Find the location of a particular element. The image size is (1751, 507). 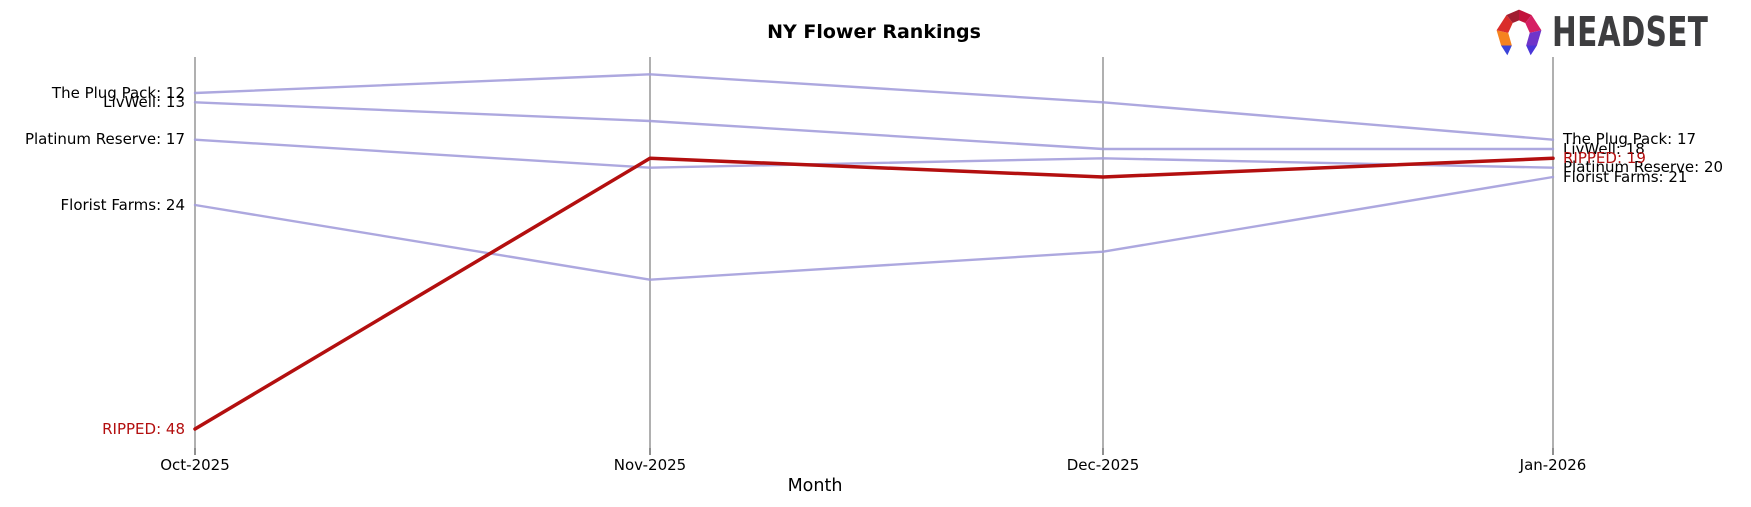

series-end-label: Florist Farms: 21 is located at coordinates (1625, 176).